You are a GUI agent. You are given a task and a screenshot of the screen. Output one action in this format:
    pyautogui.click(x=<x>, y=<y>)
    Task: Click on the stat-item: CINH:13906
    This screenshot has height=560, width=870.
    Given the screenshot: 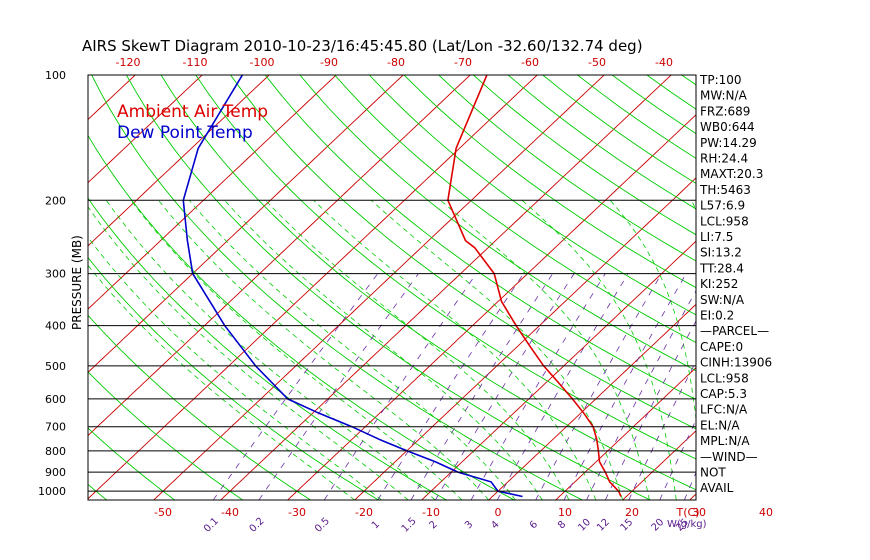 What is the action you would take?
    pyautogui.click(x=736, y=363)
    